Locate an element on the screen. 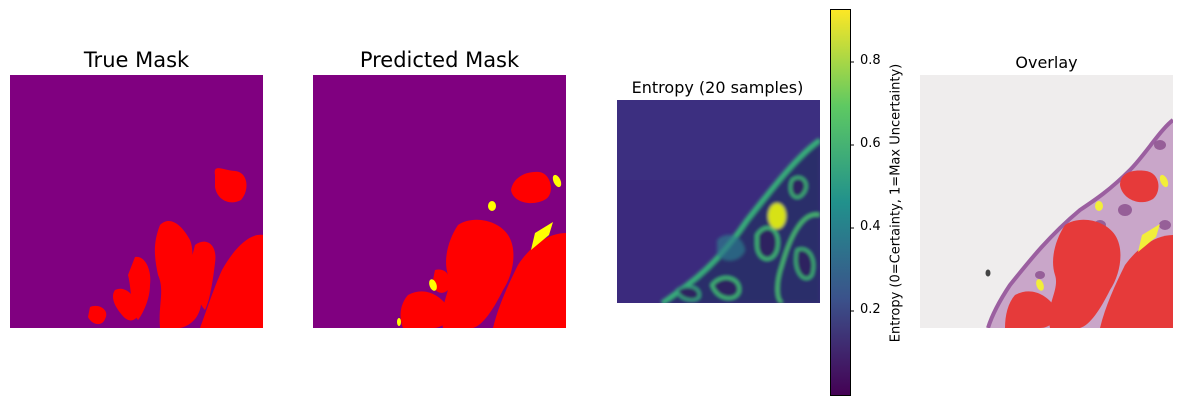  colorbar-tick-label: 0.2 is located at coordinates (870, 309).